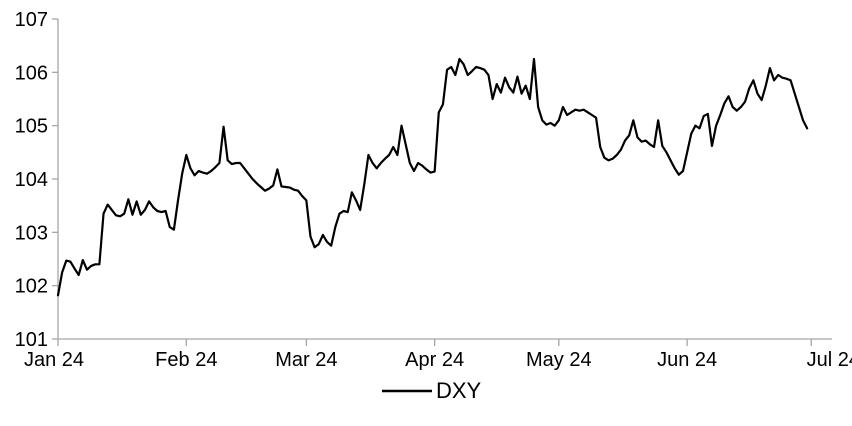 The image size is (852, 426). What do you see at coordinates (31, 127) in the screenshot?
I see `y-axis-tick-label: 105` at bounding box center [31, 127].